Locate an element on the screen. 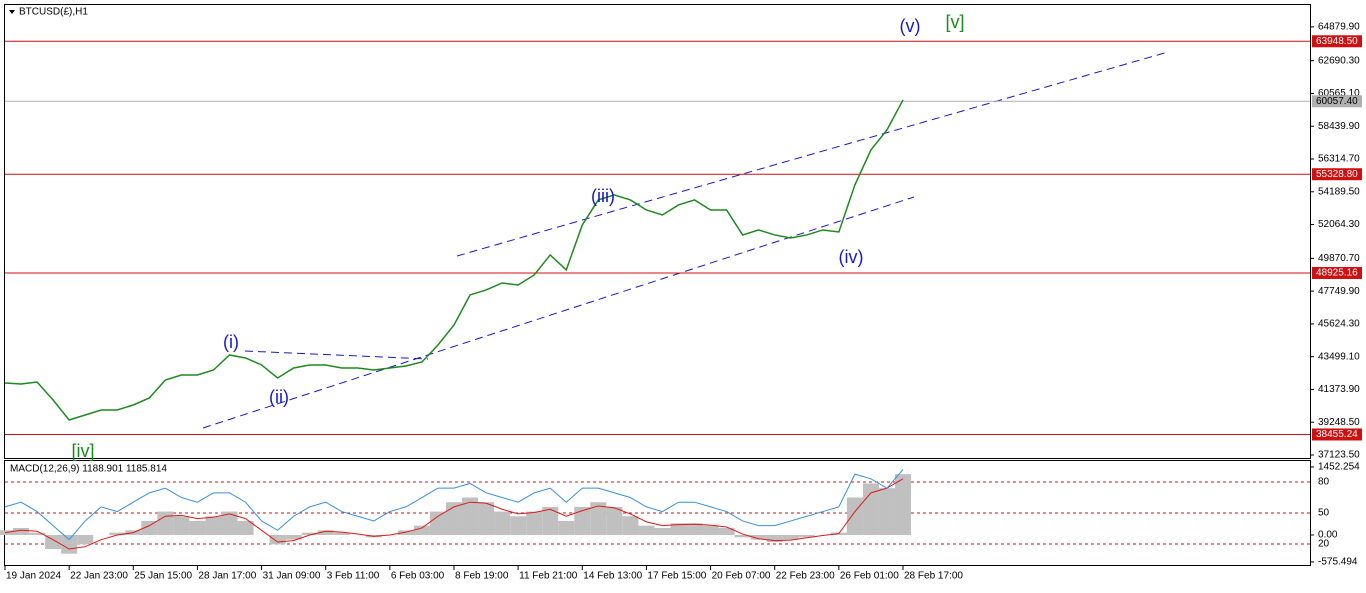  y-tick-label: 45624.30 is located at coordinates (1339, 324).